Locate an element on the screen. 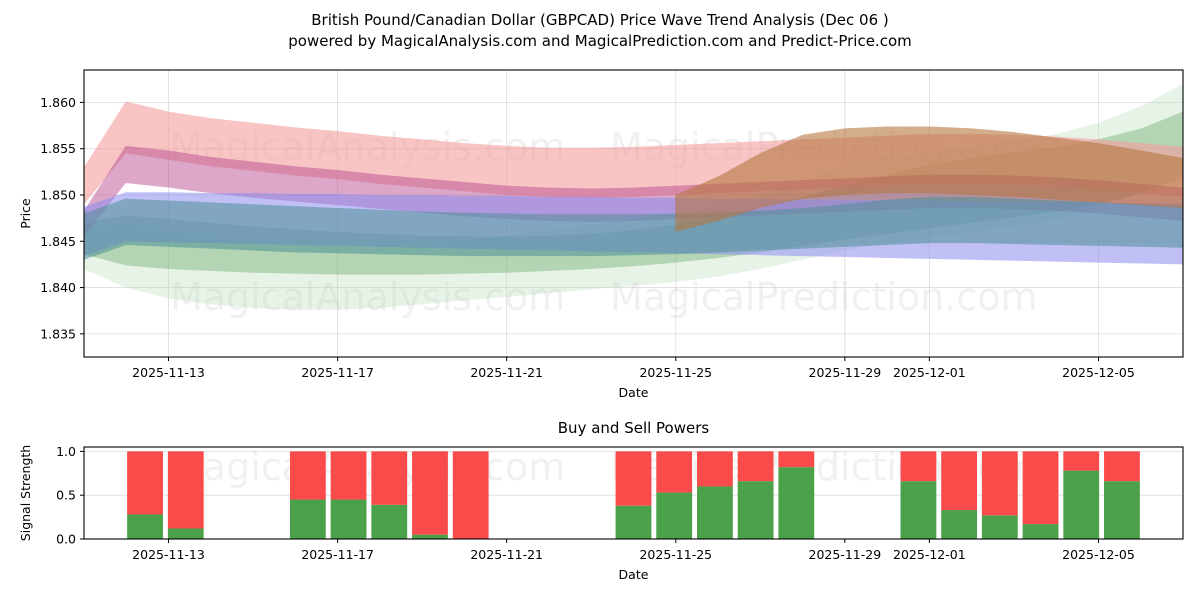 The image size is (1200, 600). price-xtick-label-6: 2025-12-05 is located at coordinates (1098, 372).